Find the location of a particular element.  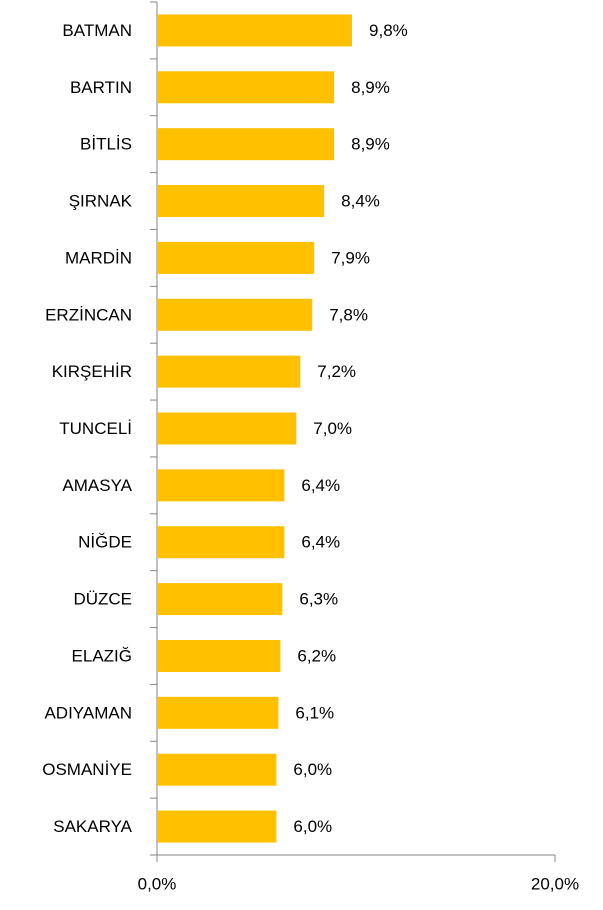

y-tick-label: BARTIN is located at coordinates (101, 87).